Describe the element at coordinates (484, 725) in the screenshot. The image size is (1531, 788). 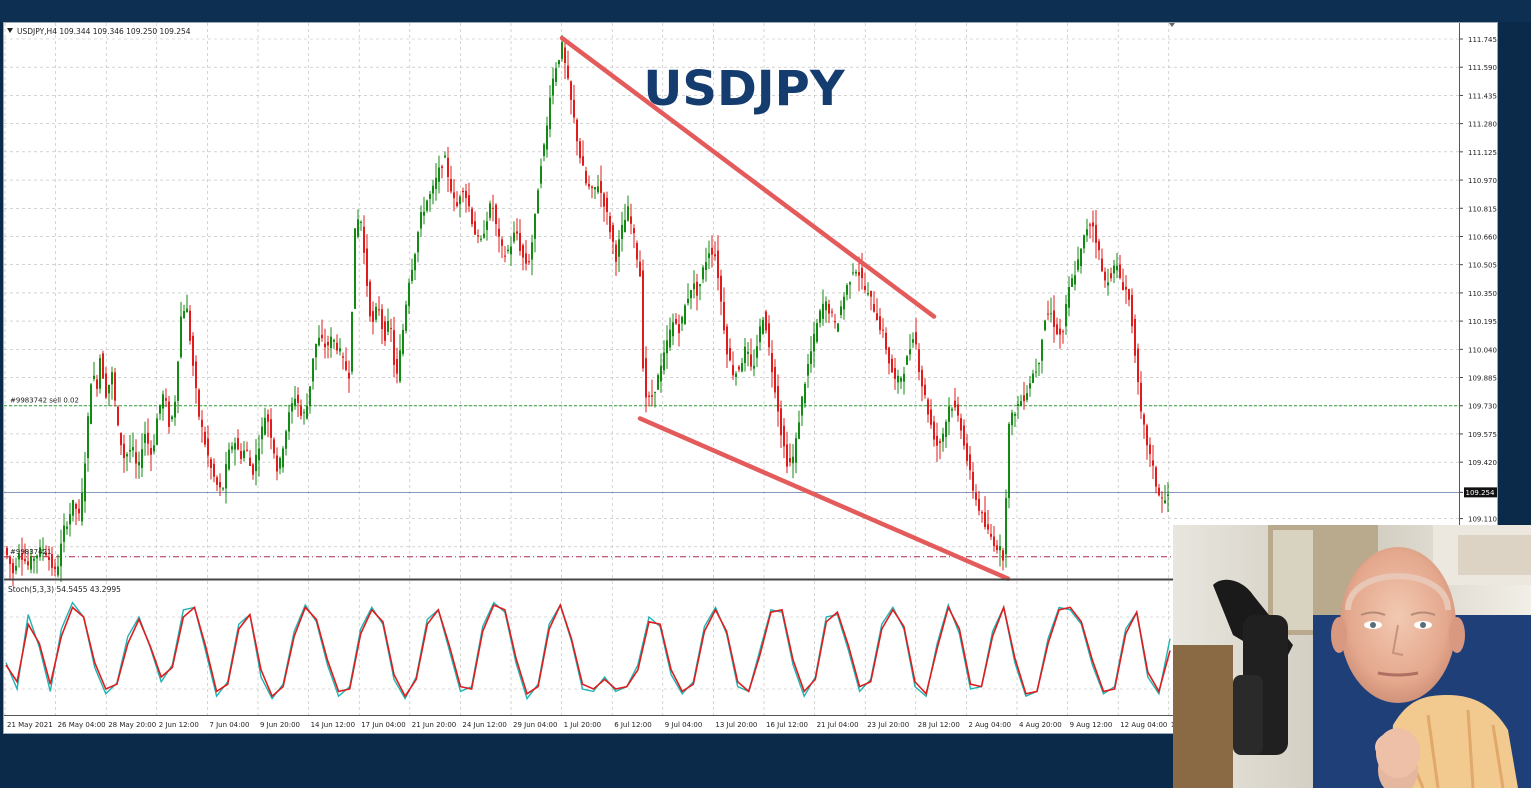
I see `time-tick-label: 24 Jun 12:00` at that location.